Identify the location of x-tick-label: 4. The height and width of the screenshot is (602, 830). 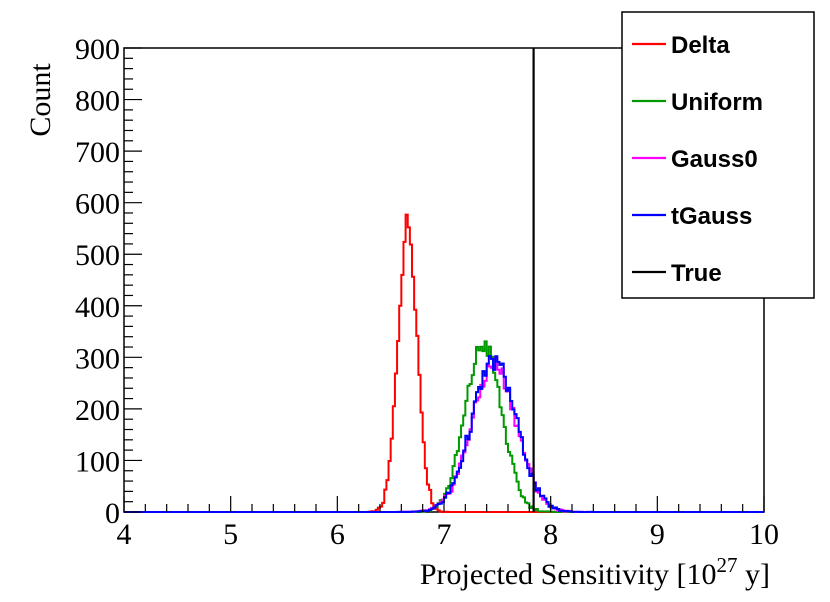
(124, 534).